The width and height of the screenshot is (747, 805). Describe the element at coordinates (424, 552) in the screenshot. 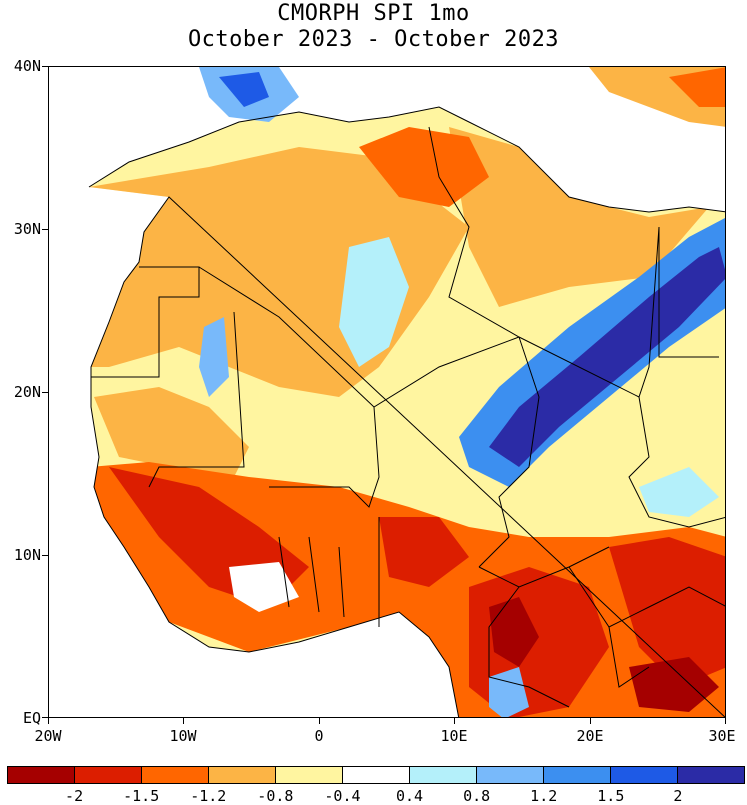

I see `field-severe-dry-nigeria` at that location.